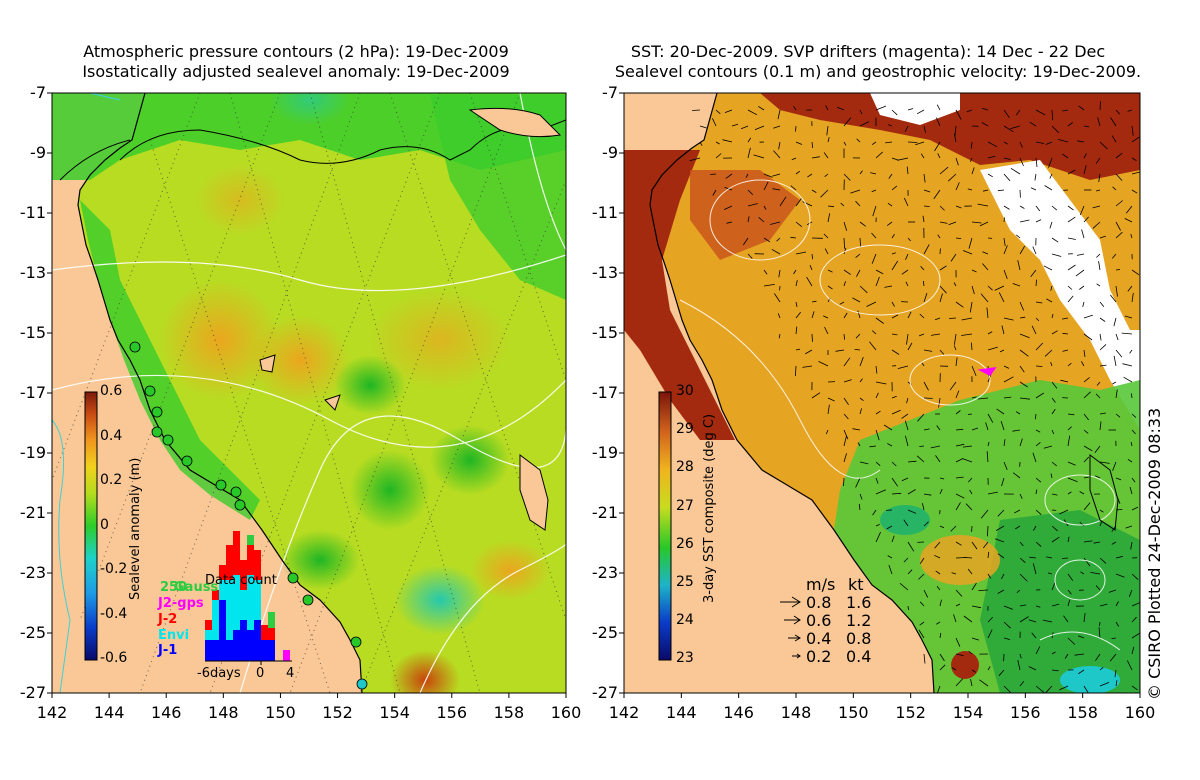  I want to click on right-svp-drifter-track, so click(987, 371).